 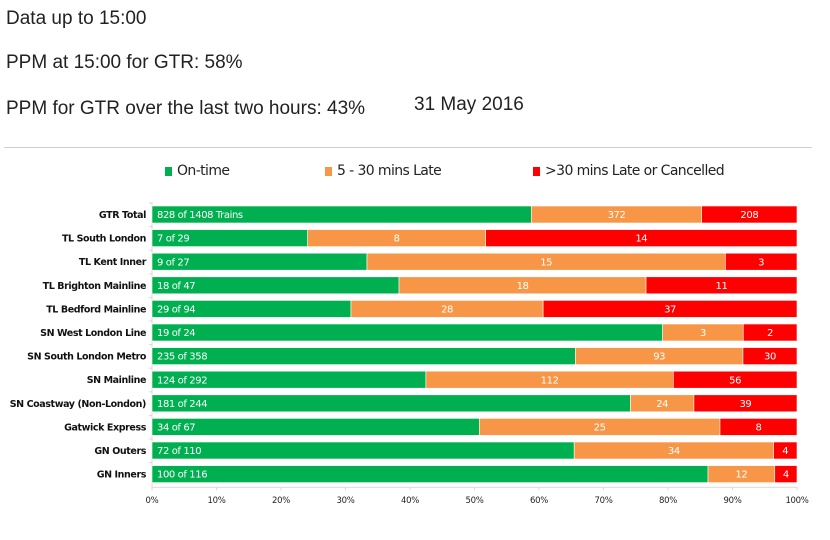 I want to click on category-label: TL Bedford Mainline, so click(x=96, y=309).